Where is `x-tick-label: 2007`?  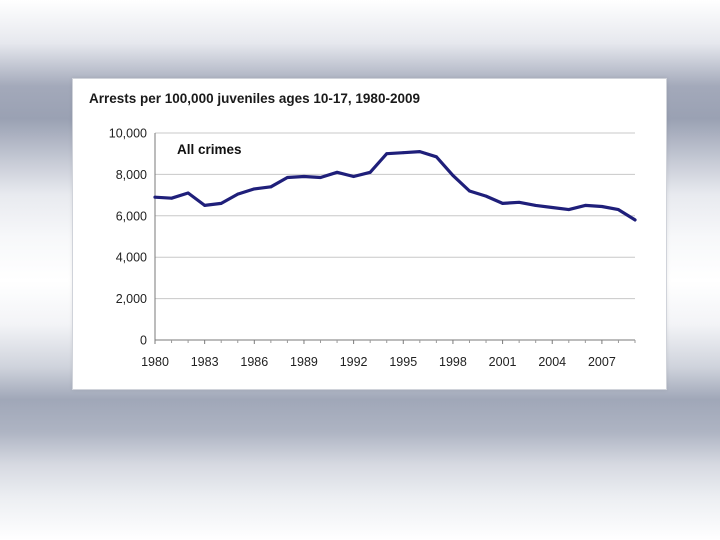 x-tick-label: 2007 is located at coordinates (602, 362).